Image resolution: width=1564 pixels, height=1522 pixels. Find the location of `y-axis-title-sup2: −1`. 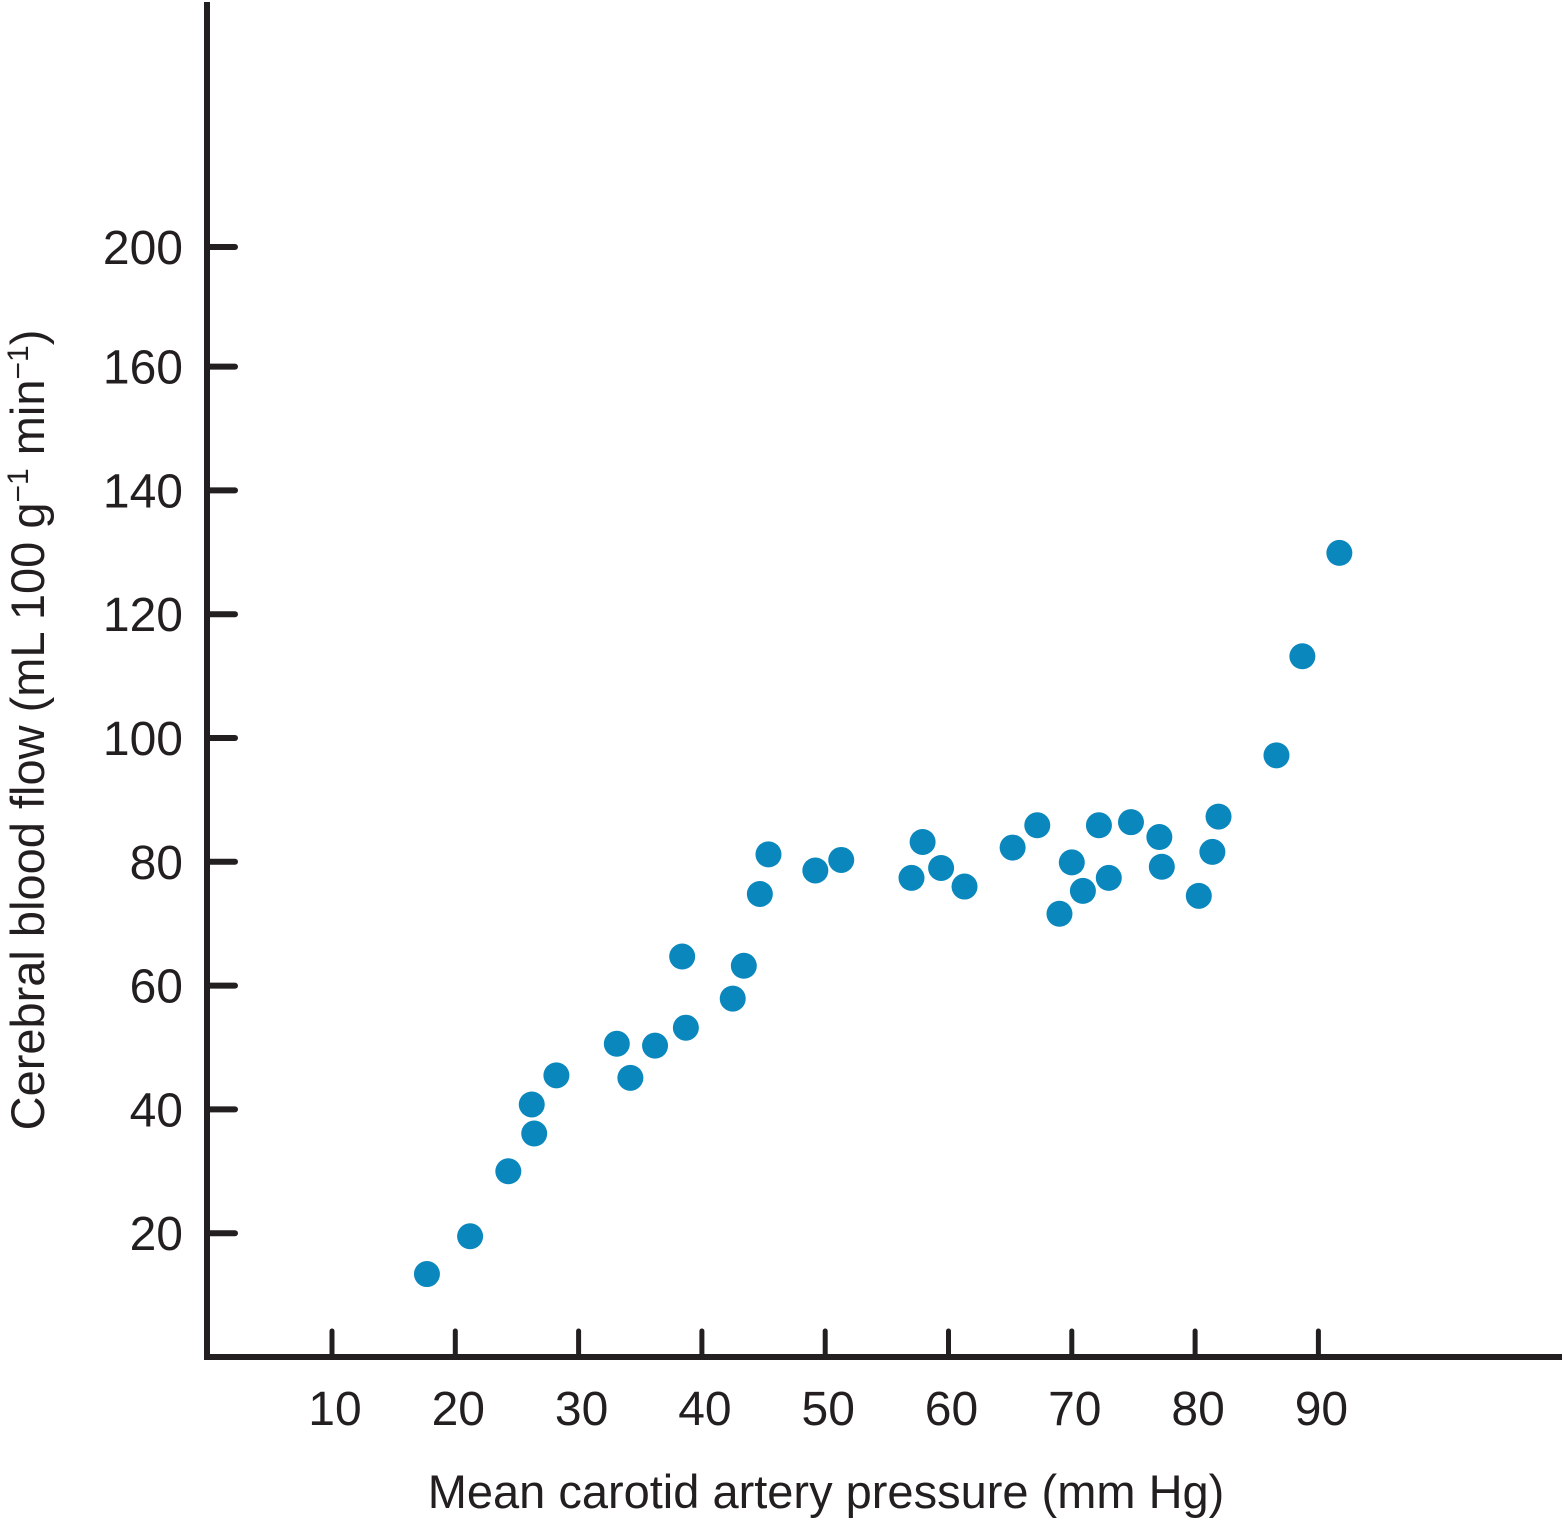

y-axis-title-sup2: −1 is located at coordinates (18, 362).